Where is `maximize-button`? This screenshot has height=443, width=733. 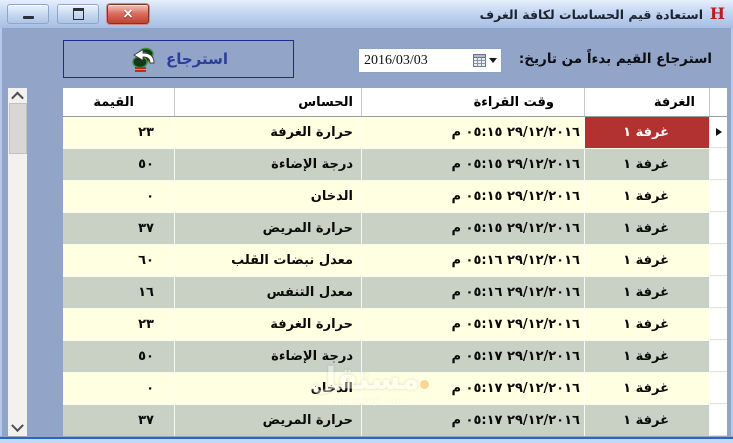 maximize-button is located at coordinates (78, 14).